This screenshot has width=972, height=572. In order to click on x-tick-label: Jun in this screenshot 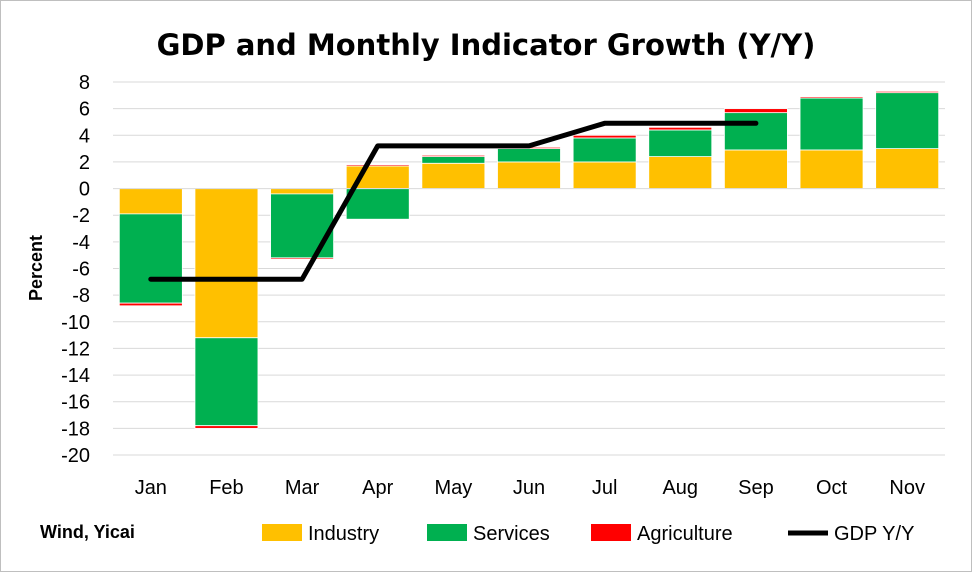, I will do `click(529, 488)`.